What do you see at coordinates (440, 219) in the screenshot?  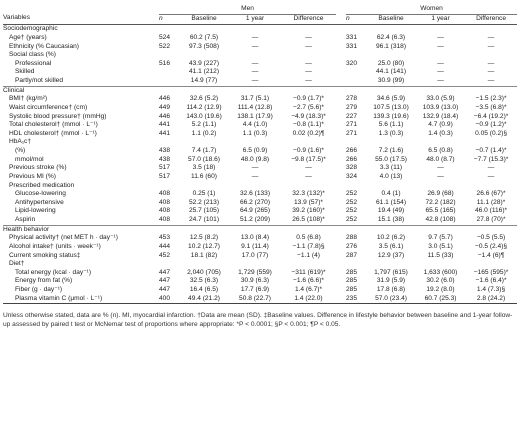 I see `women-1year-cell: 42.8 (108)` at bounding box center [440, 219].